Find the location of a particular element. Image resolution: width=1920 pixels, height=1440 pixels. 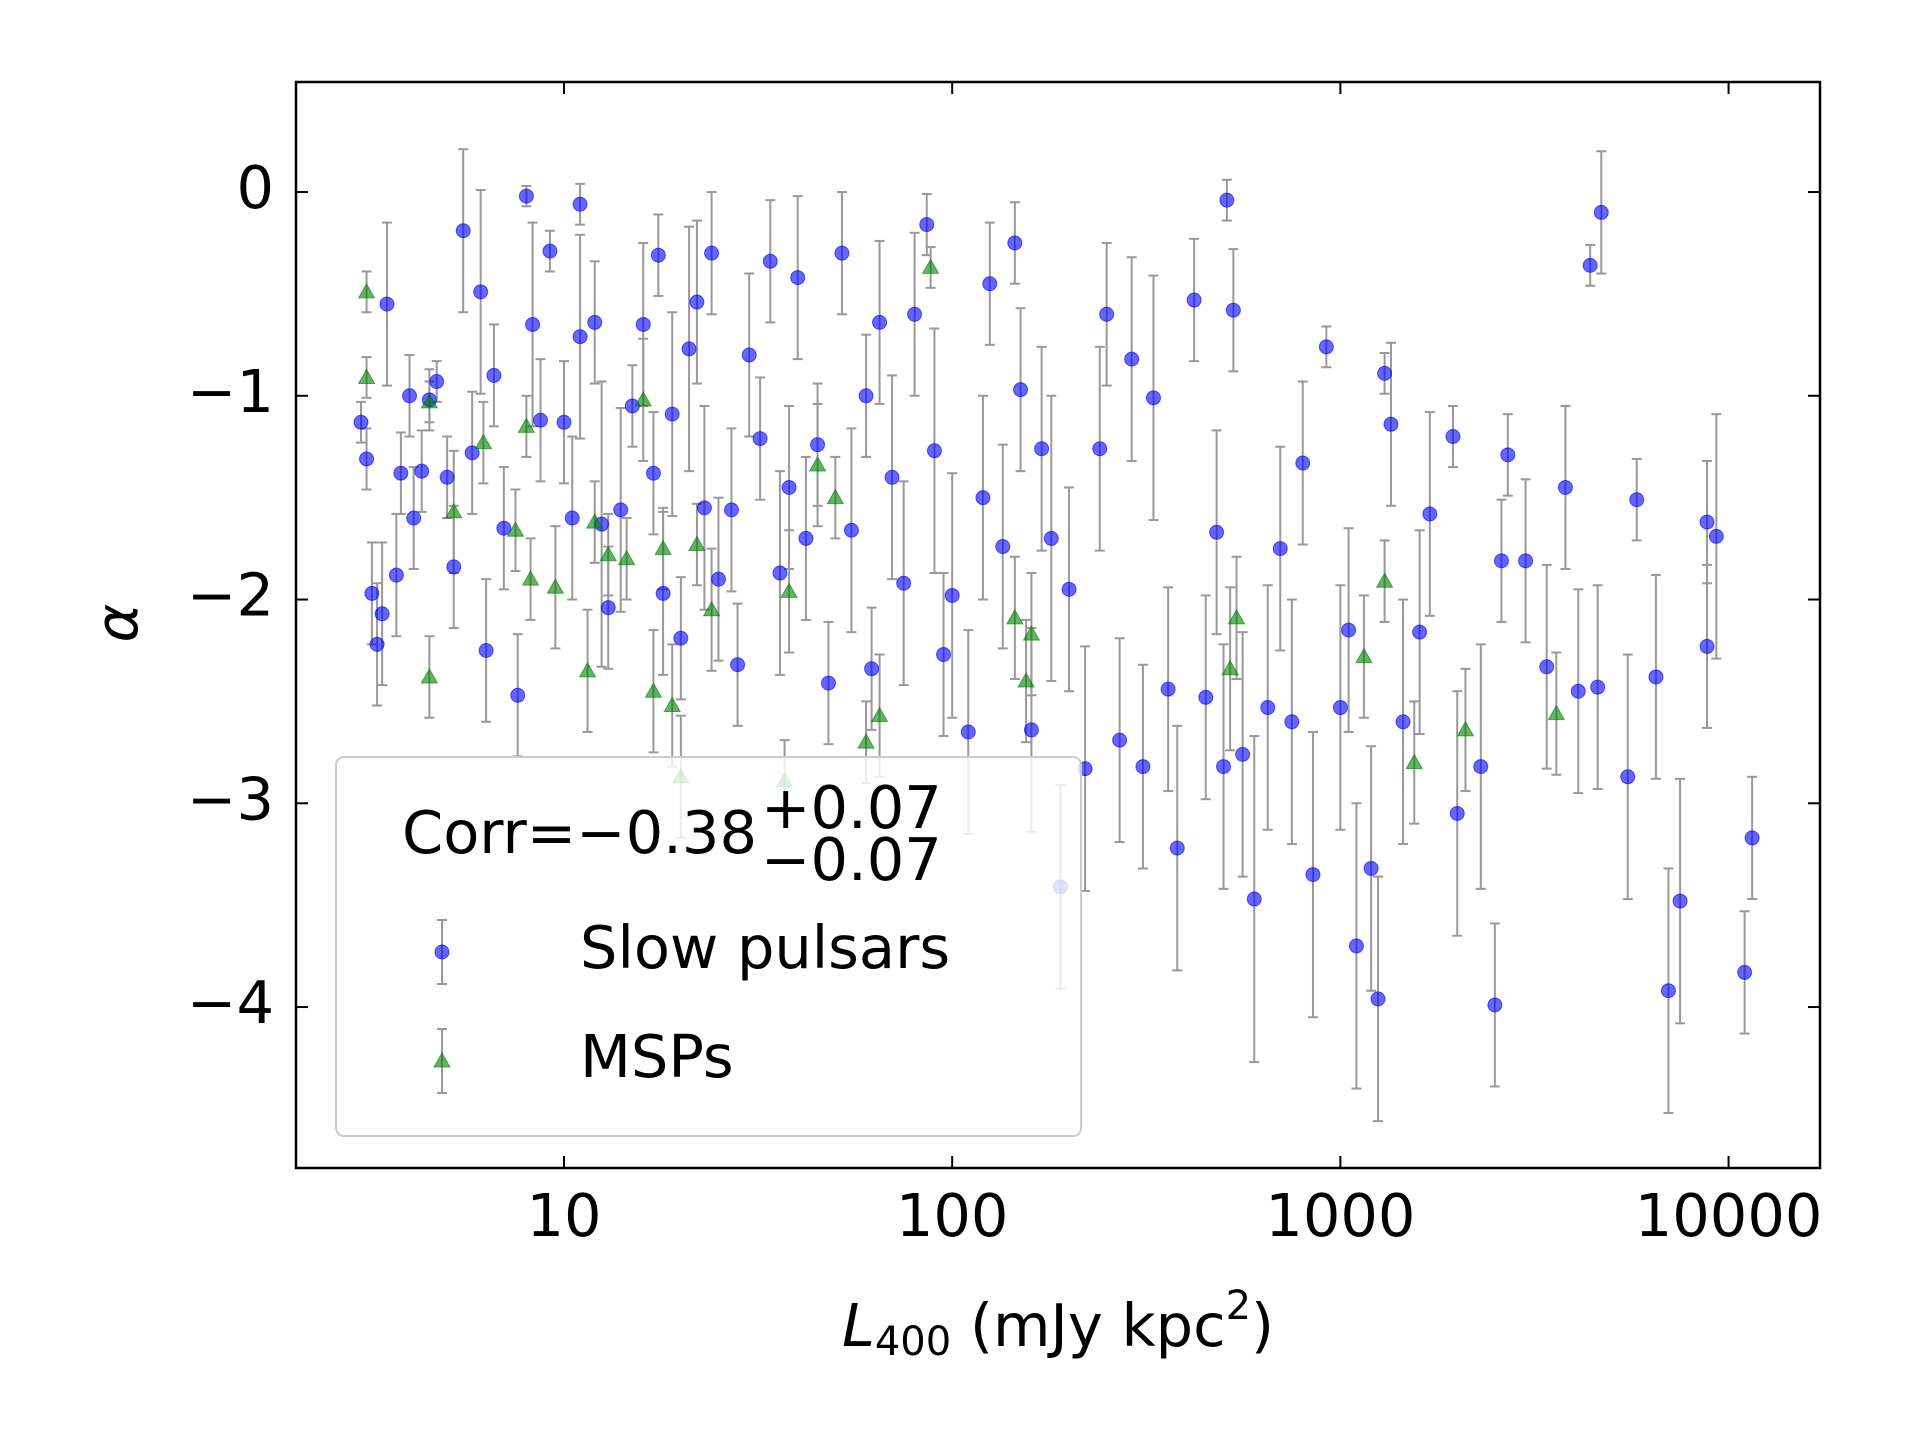

legend-label: MSPs is located at coordinates (657, 1056).